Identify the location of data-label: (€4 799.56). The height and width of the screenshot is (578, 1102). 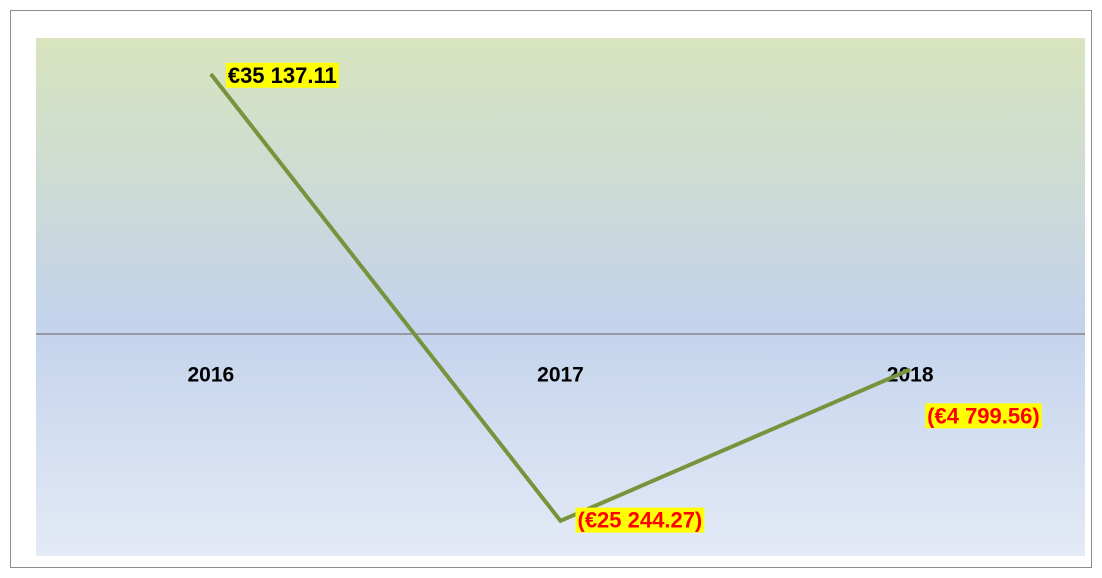
(983, 415).